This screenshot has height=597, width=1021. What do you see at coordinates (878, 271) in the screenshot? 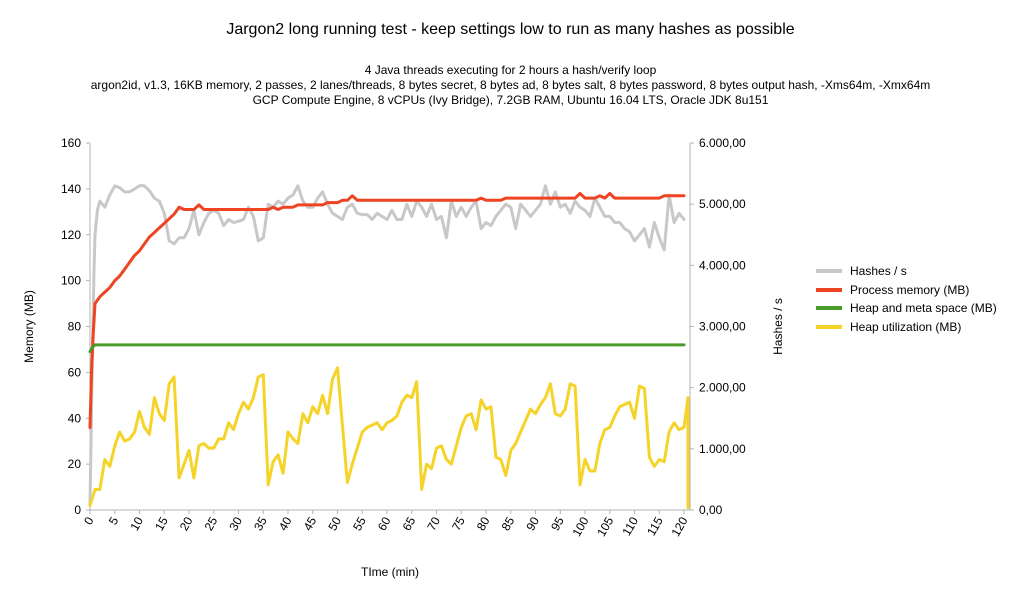
I see `legend-label-hashes: Hashes / s` at bounding box center [878, 271].